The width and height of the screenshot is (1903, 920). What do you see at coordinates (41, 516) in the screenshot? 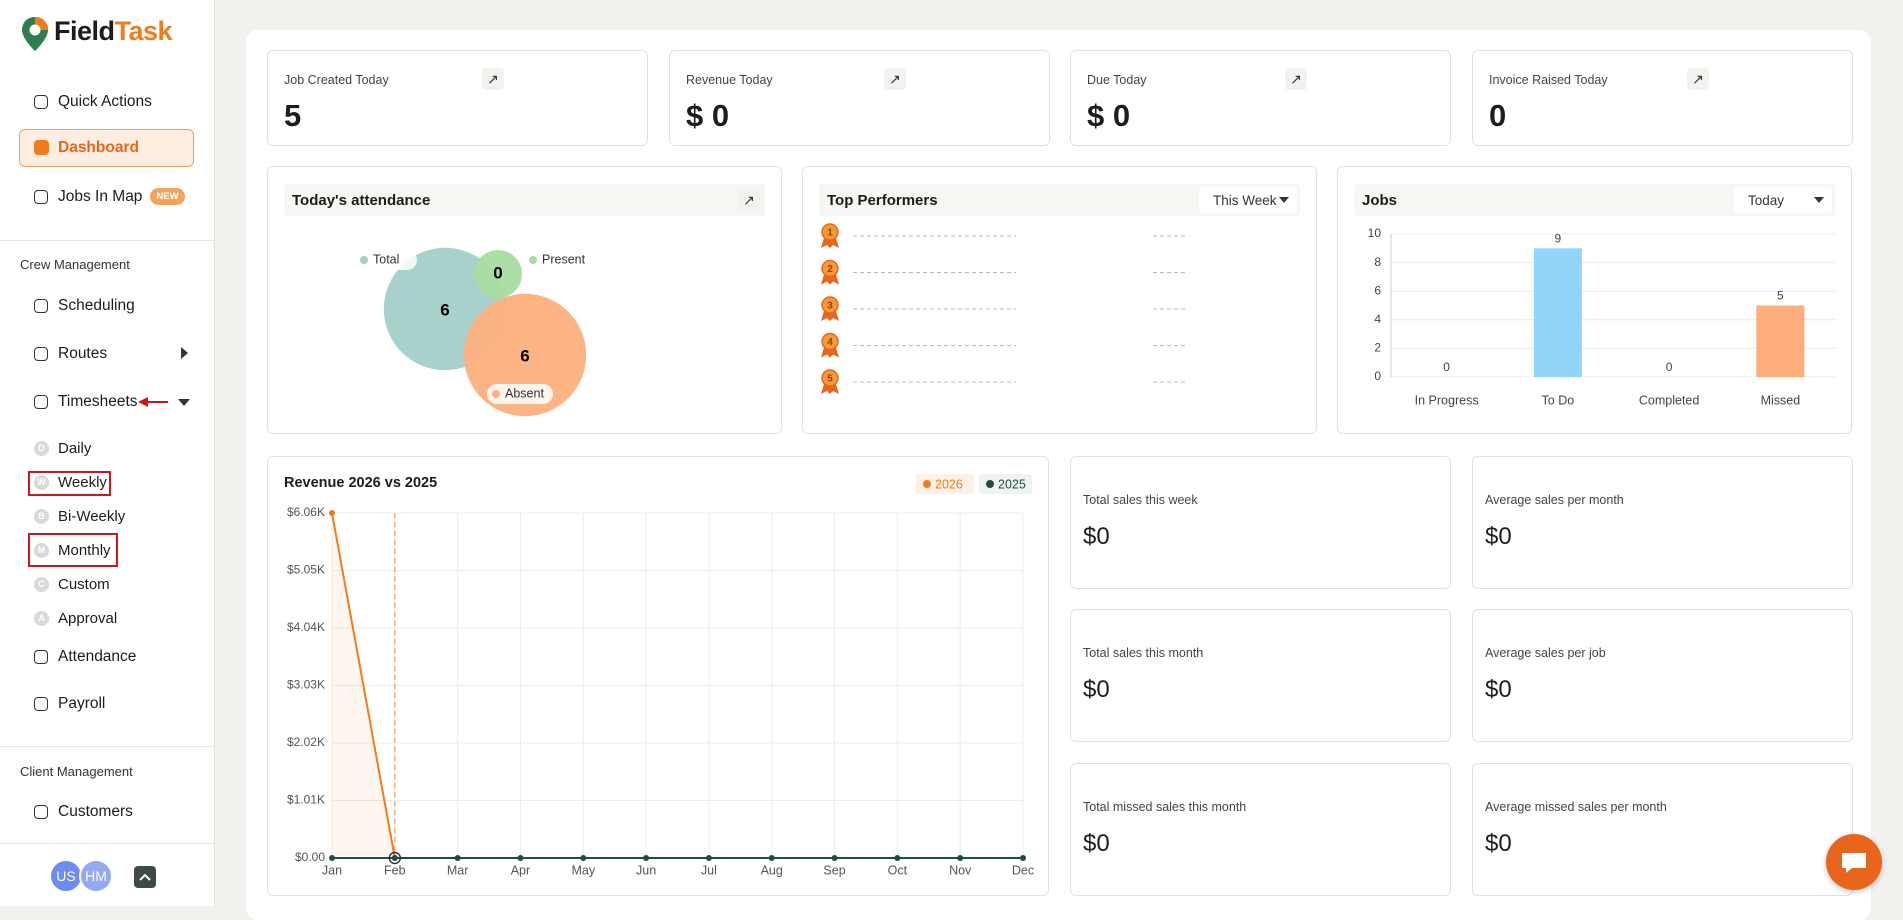
I see `sub-icon: B` at bounding box center [41, 516].